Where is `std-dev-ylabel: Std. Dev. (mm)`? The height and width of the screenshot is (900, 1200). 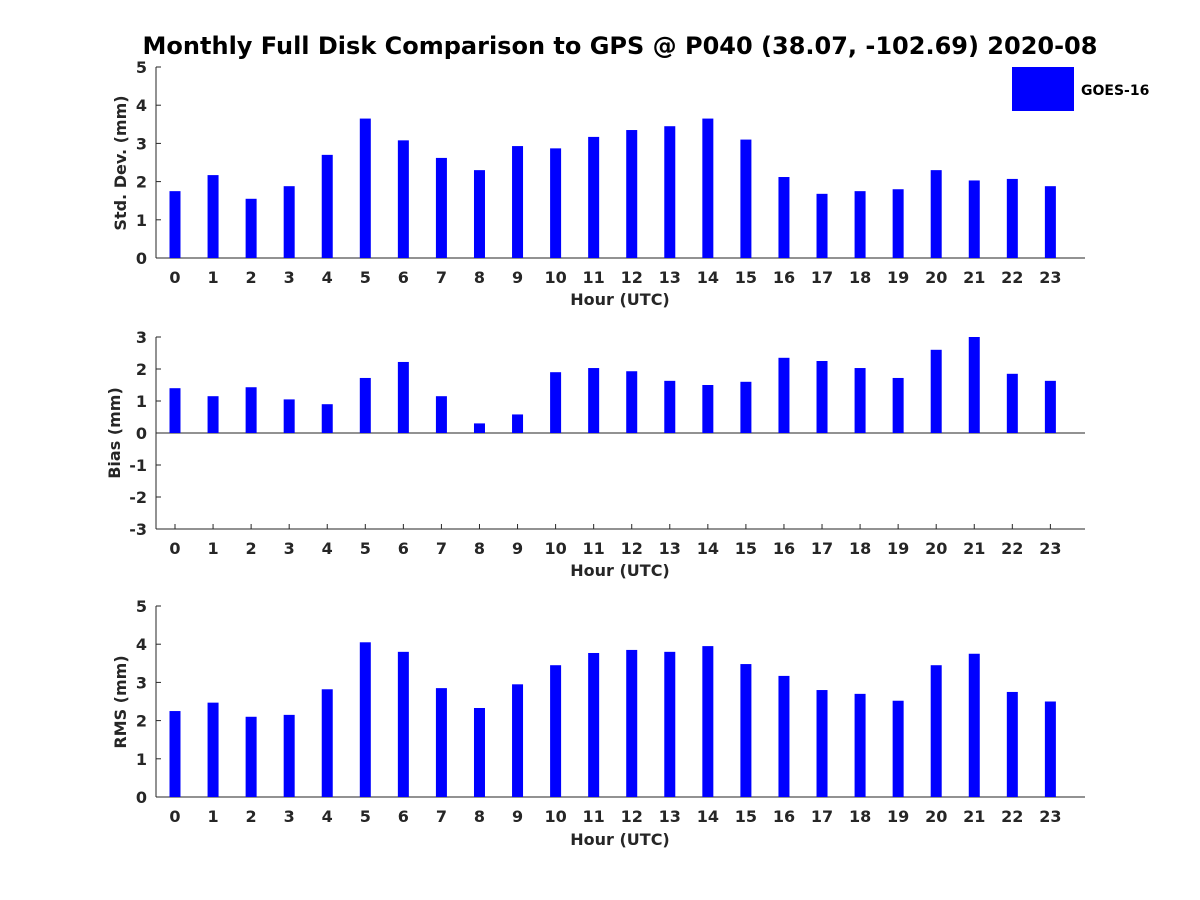
std-dev-ylabel: Std. Dev. (mm) is located at coordinates (120, 162).